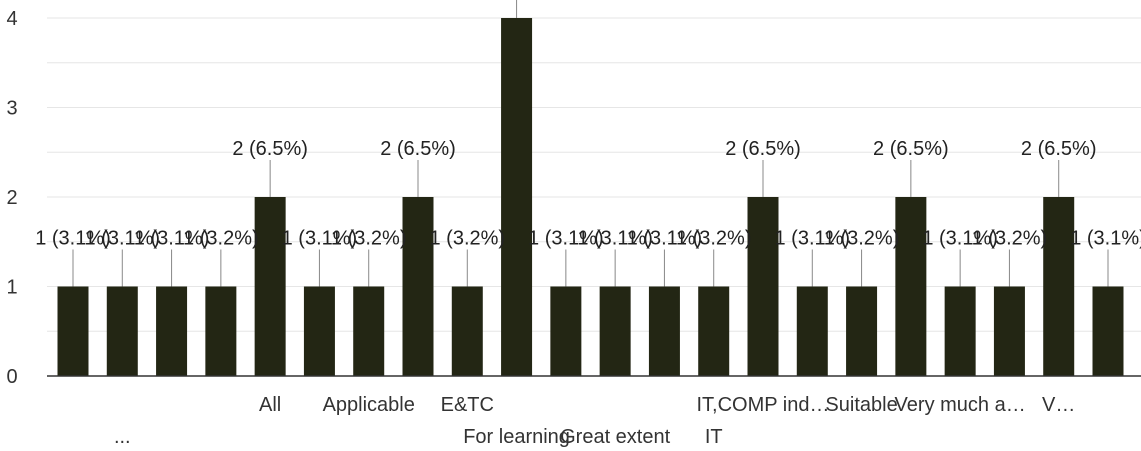 The width and height of the screenshot is (1141, 451). I want to click on x-tick-label: IT, so click(714, 437).